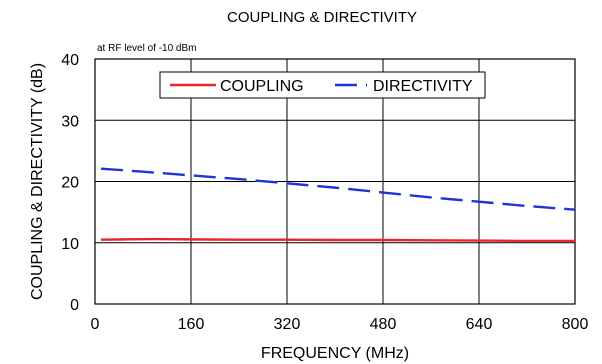 This screenshot has height=364, width=602. I want to click on legend-label-coupling: COUPLING, so click(262, 86).